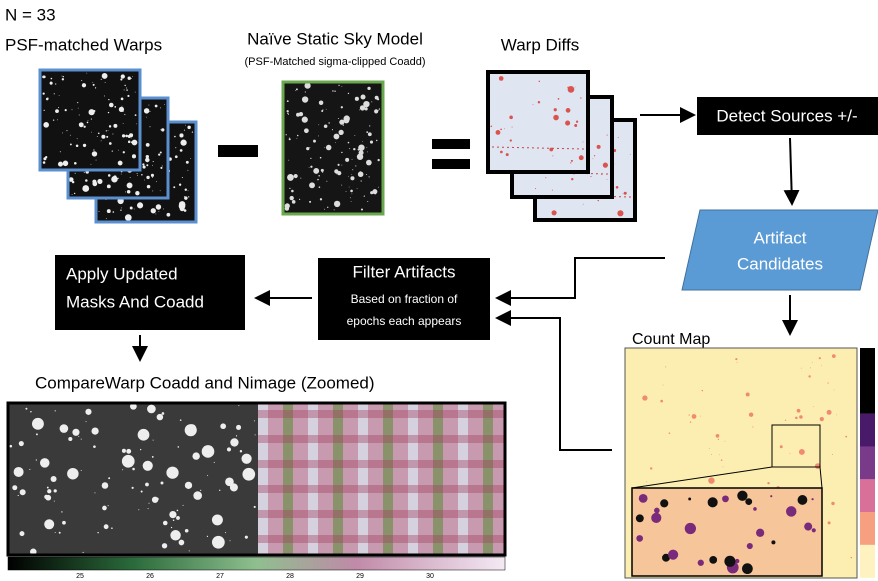  Describe the element at coordinates (796, 446) in the screenshot. I see `zoom-box` at that location.